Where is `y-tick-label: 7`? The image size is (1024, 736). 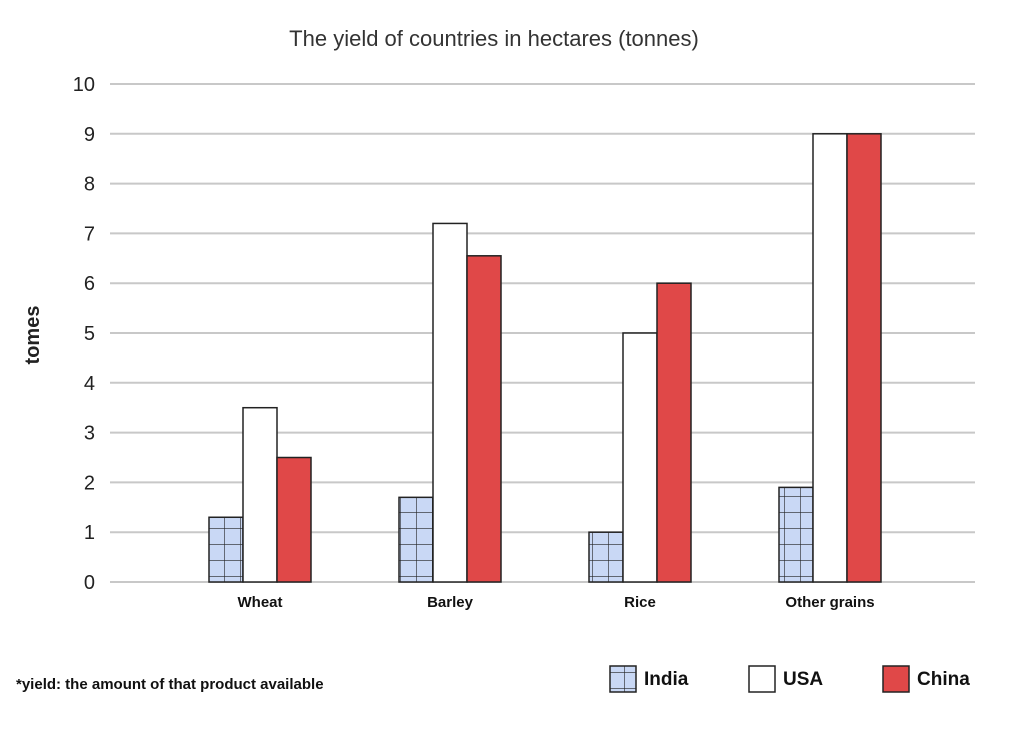
y-tick-label: 7 is located at coordinates (89, 234).